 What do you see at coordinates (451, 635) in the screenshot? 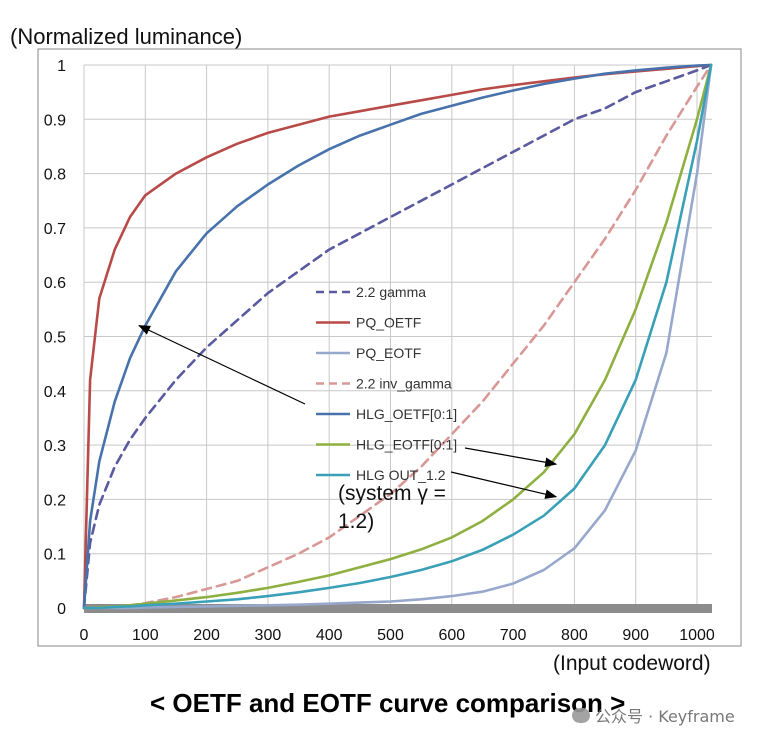
I see `x-tick-label: 600` at bounding box center [451, 635].